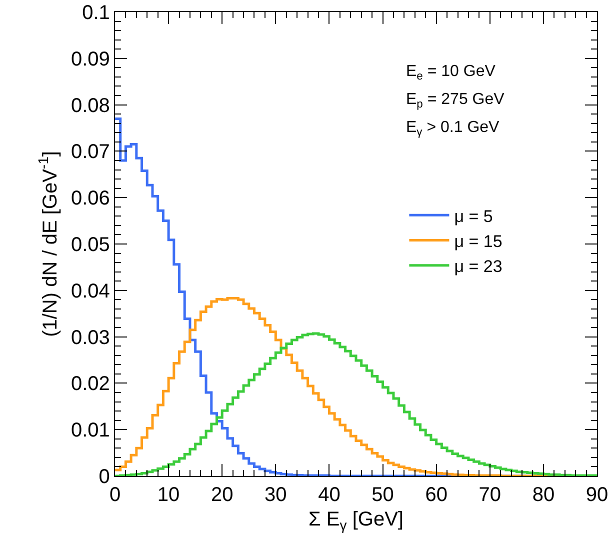  What do you see at coordinates (455, 100) in the screenshot?
I see `annotation: E$_{p}$ = 275 GeV` at bounding box center [455, 100].